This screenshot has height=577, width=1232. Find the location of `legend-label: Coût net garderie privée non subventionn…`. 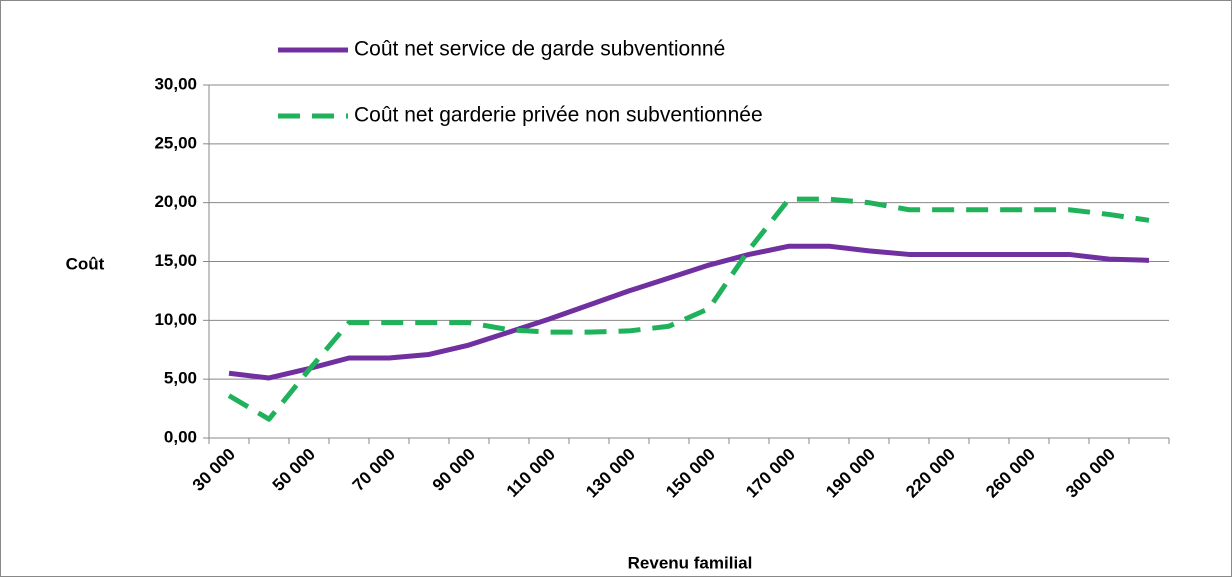

legend-label: Coût net garderie privée non subventionn… is located at coordinates (558, 115).